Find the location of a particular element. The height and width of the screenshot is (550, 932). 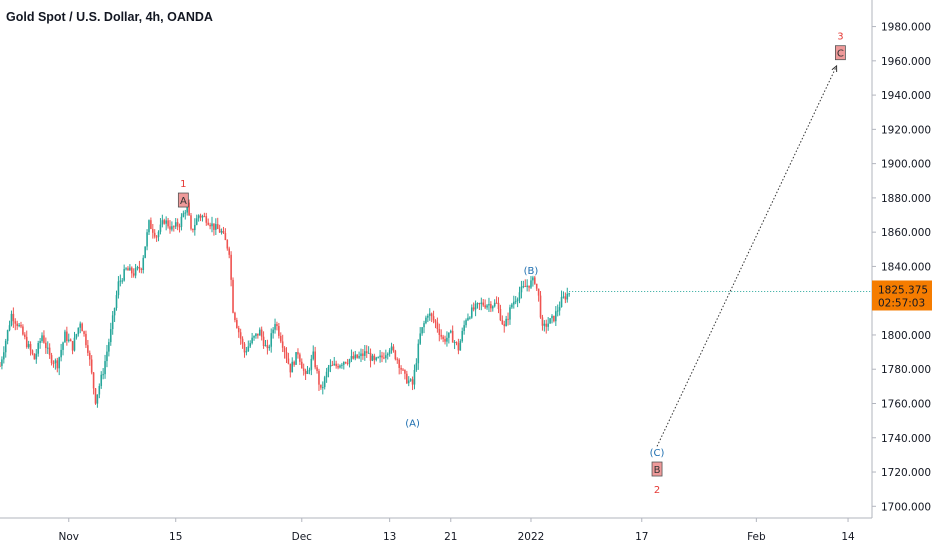

wave-box-letter: A is located at coordinates (183, 201).